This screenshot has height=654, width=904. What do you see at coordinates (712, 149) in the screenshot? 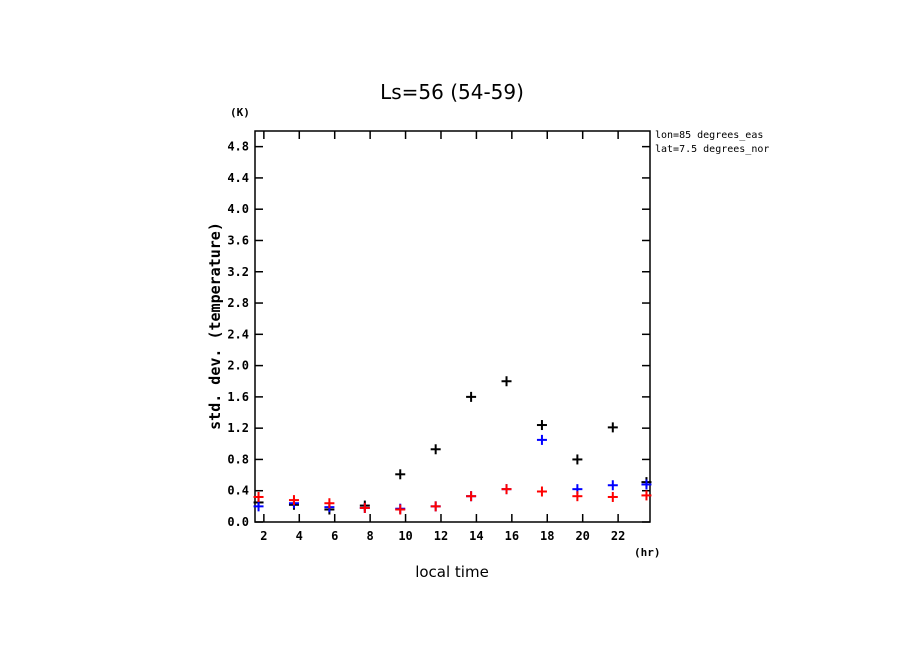
I see `annotation-lat: lat=7.5 degrees_nor` at bounding box center [712, 149].